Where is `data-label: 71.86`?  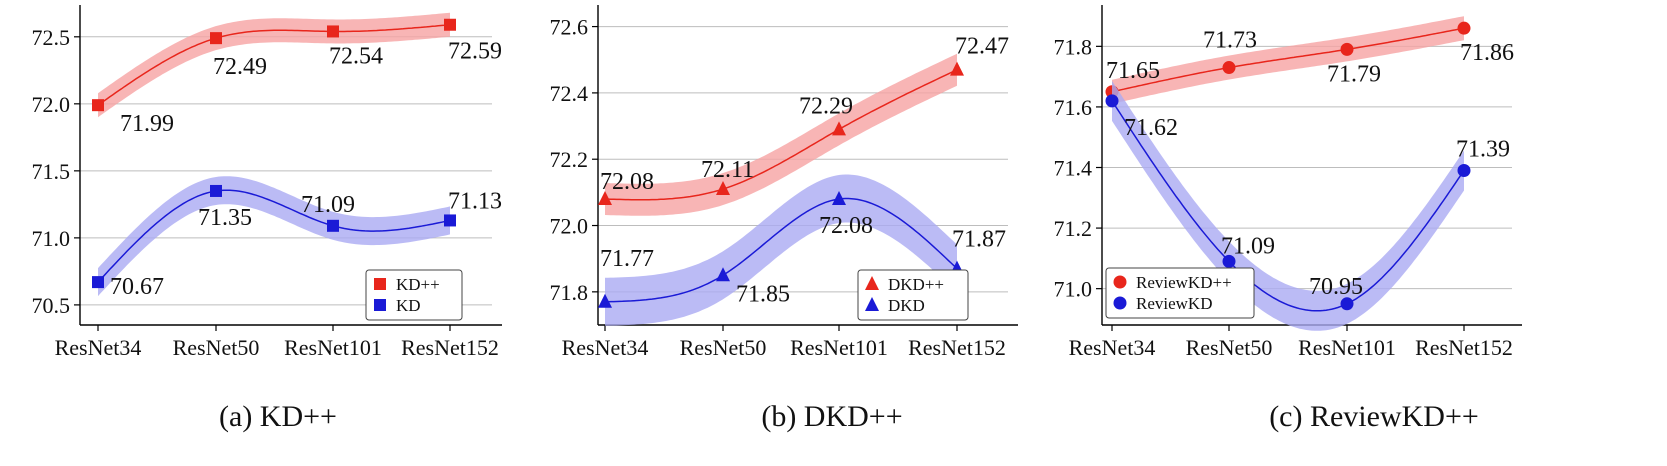 data-label: 71.86 is located at coordinates (1487, 53).